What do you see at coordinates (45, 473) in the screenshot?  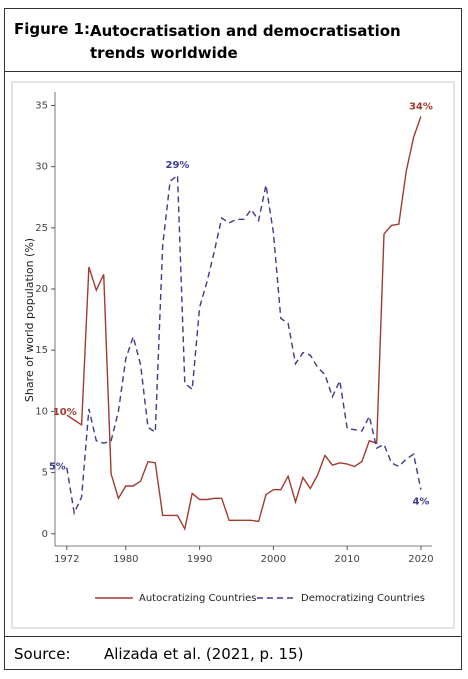 I see `y-tick-label: 5` at bounding box center [45, 473].